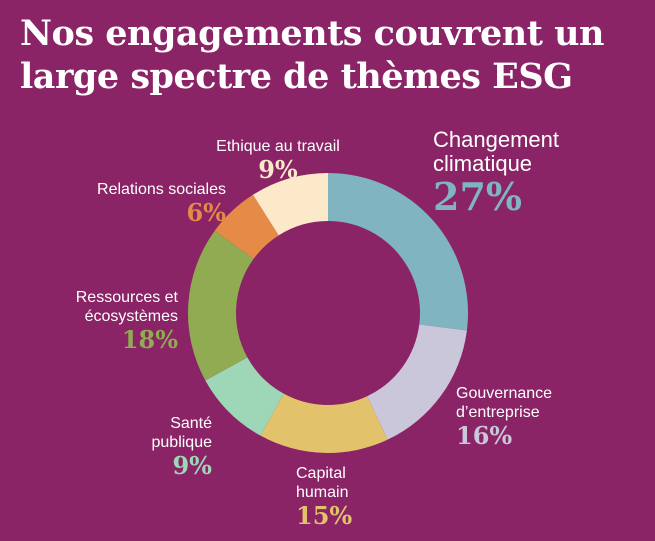  Describe the element at coordinates (191, 423) in the screenshot. I see `label-sante-line1: Santé` at that location.